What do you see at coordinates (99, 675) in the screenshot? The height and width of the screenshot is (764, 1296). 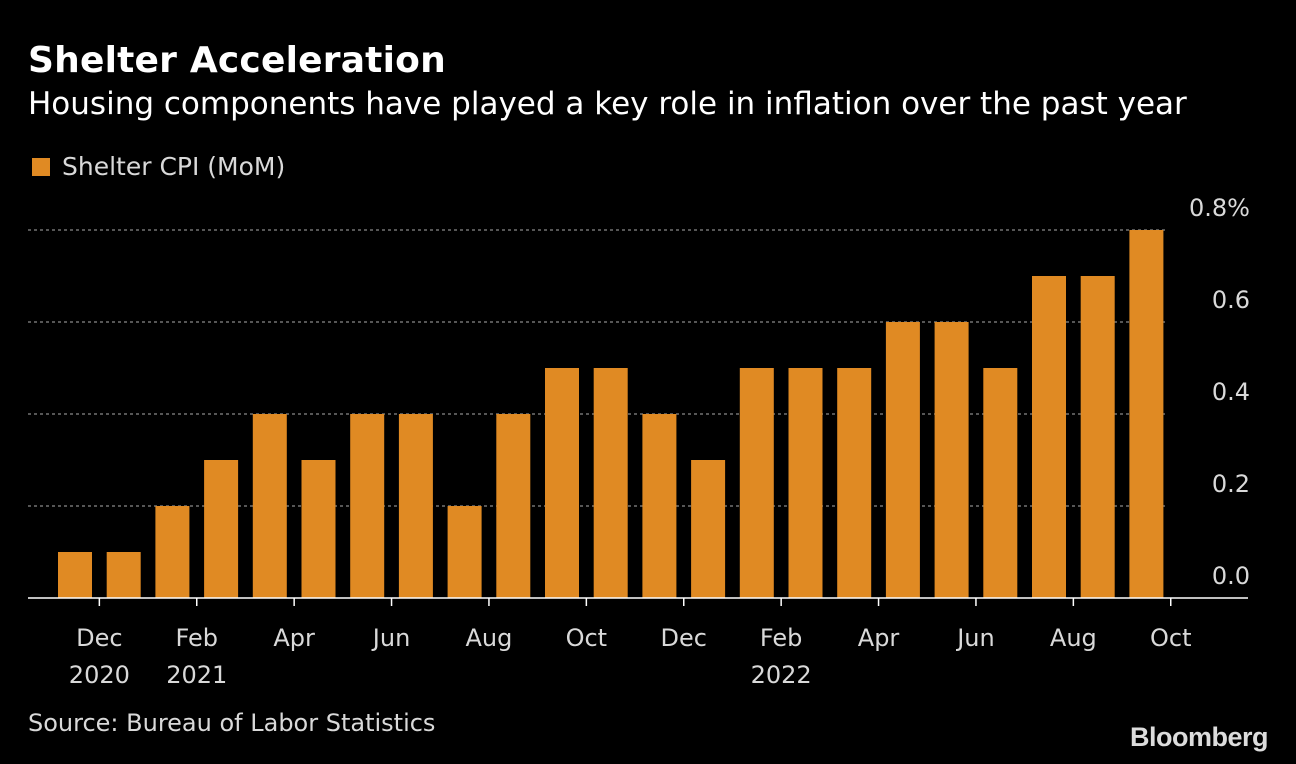 I see `x-tick-year-label: 2020` at bounding box center [99, 675].